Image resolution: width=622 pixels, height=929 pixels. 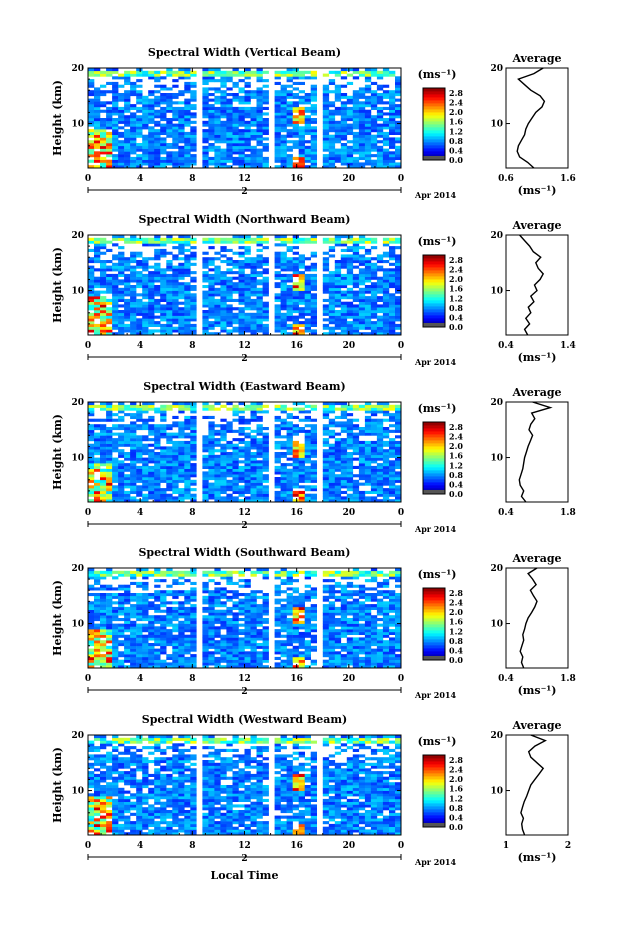 What do you see at coordinates (296, 179) in the screenshot?
I see `x-tick-label: 16` at bounding box center [296, 179].